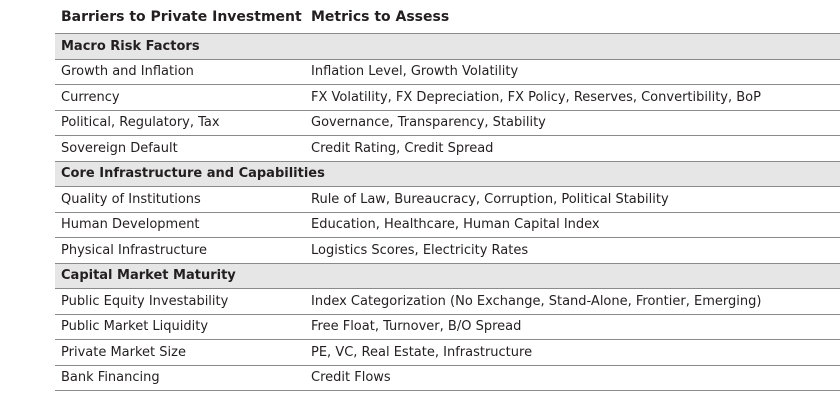 The width and height of the screenshot is (840, 414). Describe the element at coordinates (193, 174) in the screenshot. I see `section-title: Core Infrastructure and Capabilities` at that location.